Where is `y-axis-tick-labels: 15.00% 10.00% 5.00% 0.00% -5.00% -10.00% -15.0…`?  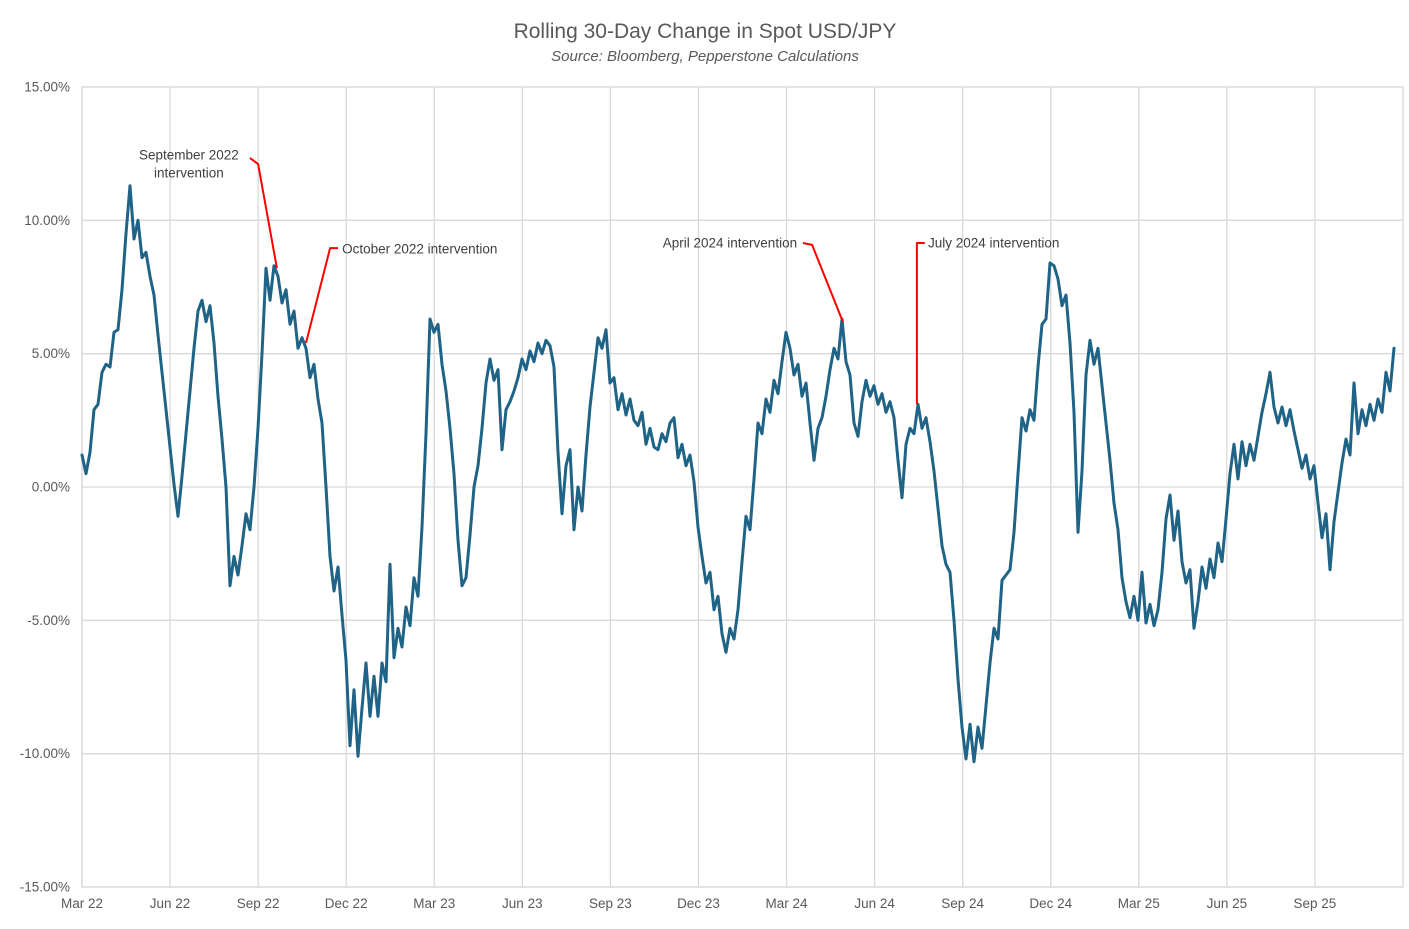 y-axis-tick-labels: 15.00% 10.00% 5.00% 0.00% -5.00% -10.00% -15.0… is located at coordinates (45, 487).